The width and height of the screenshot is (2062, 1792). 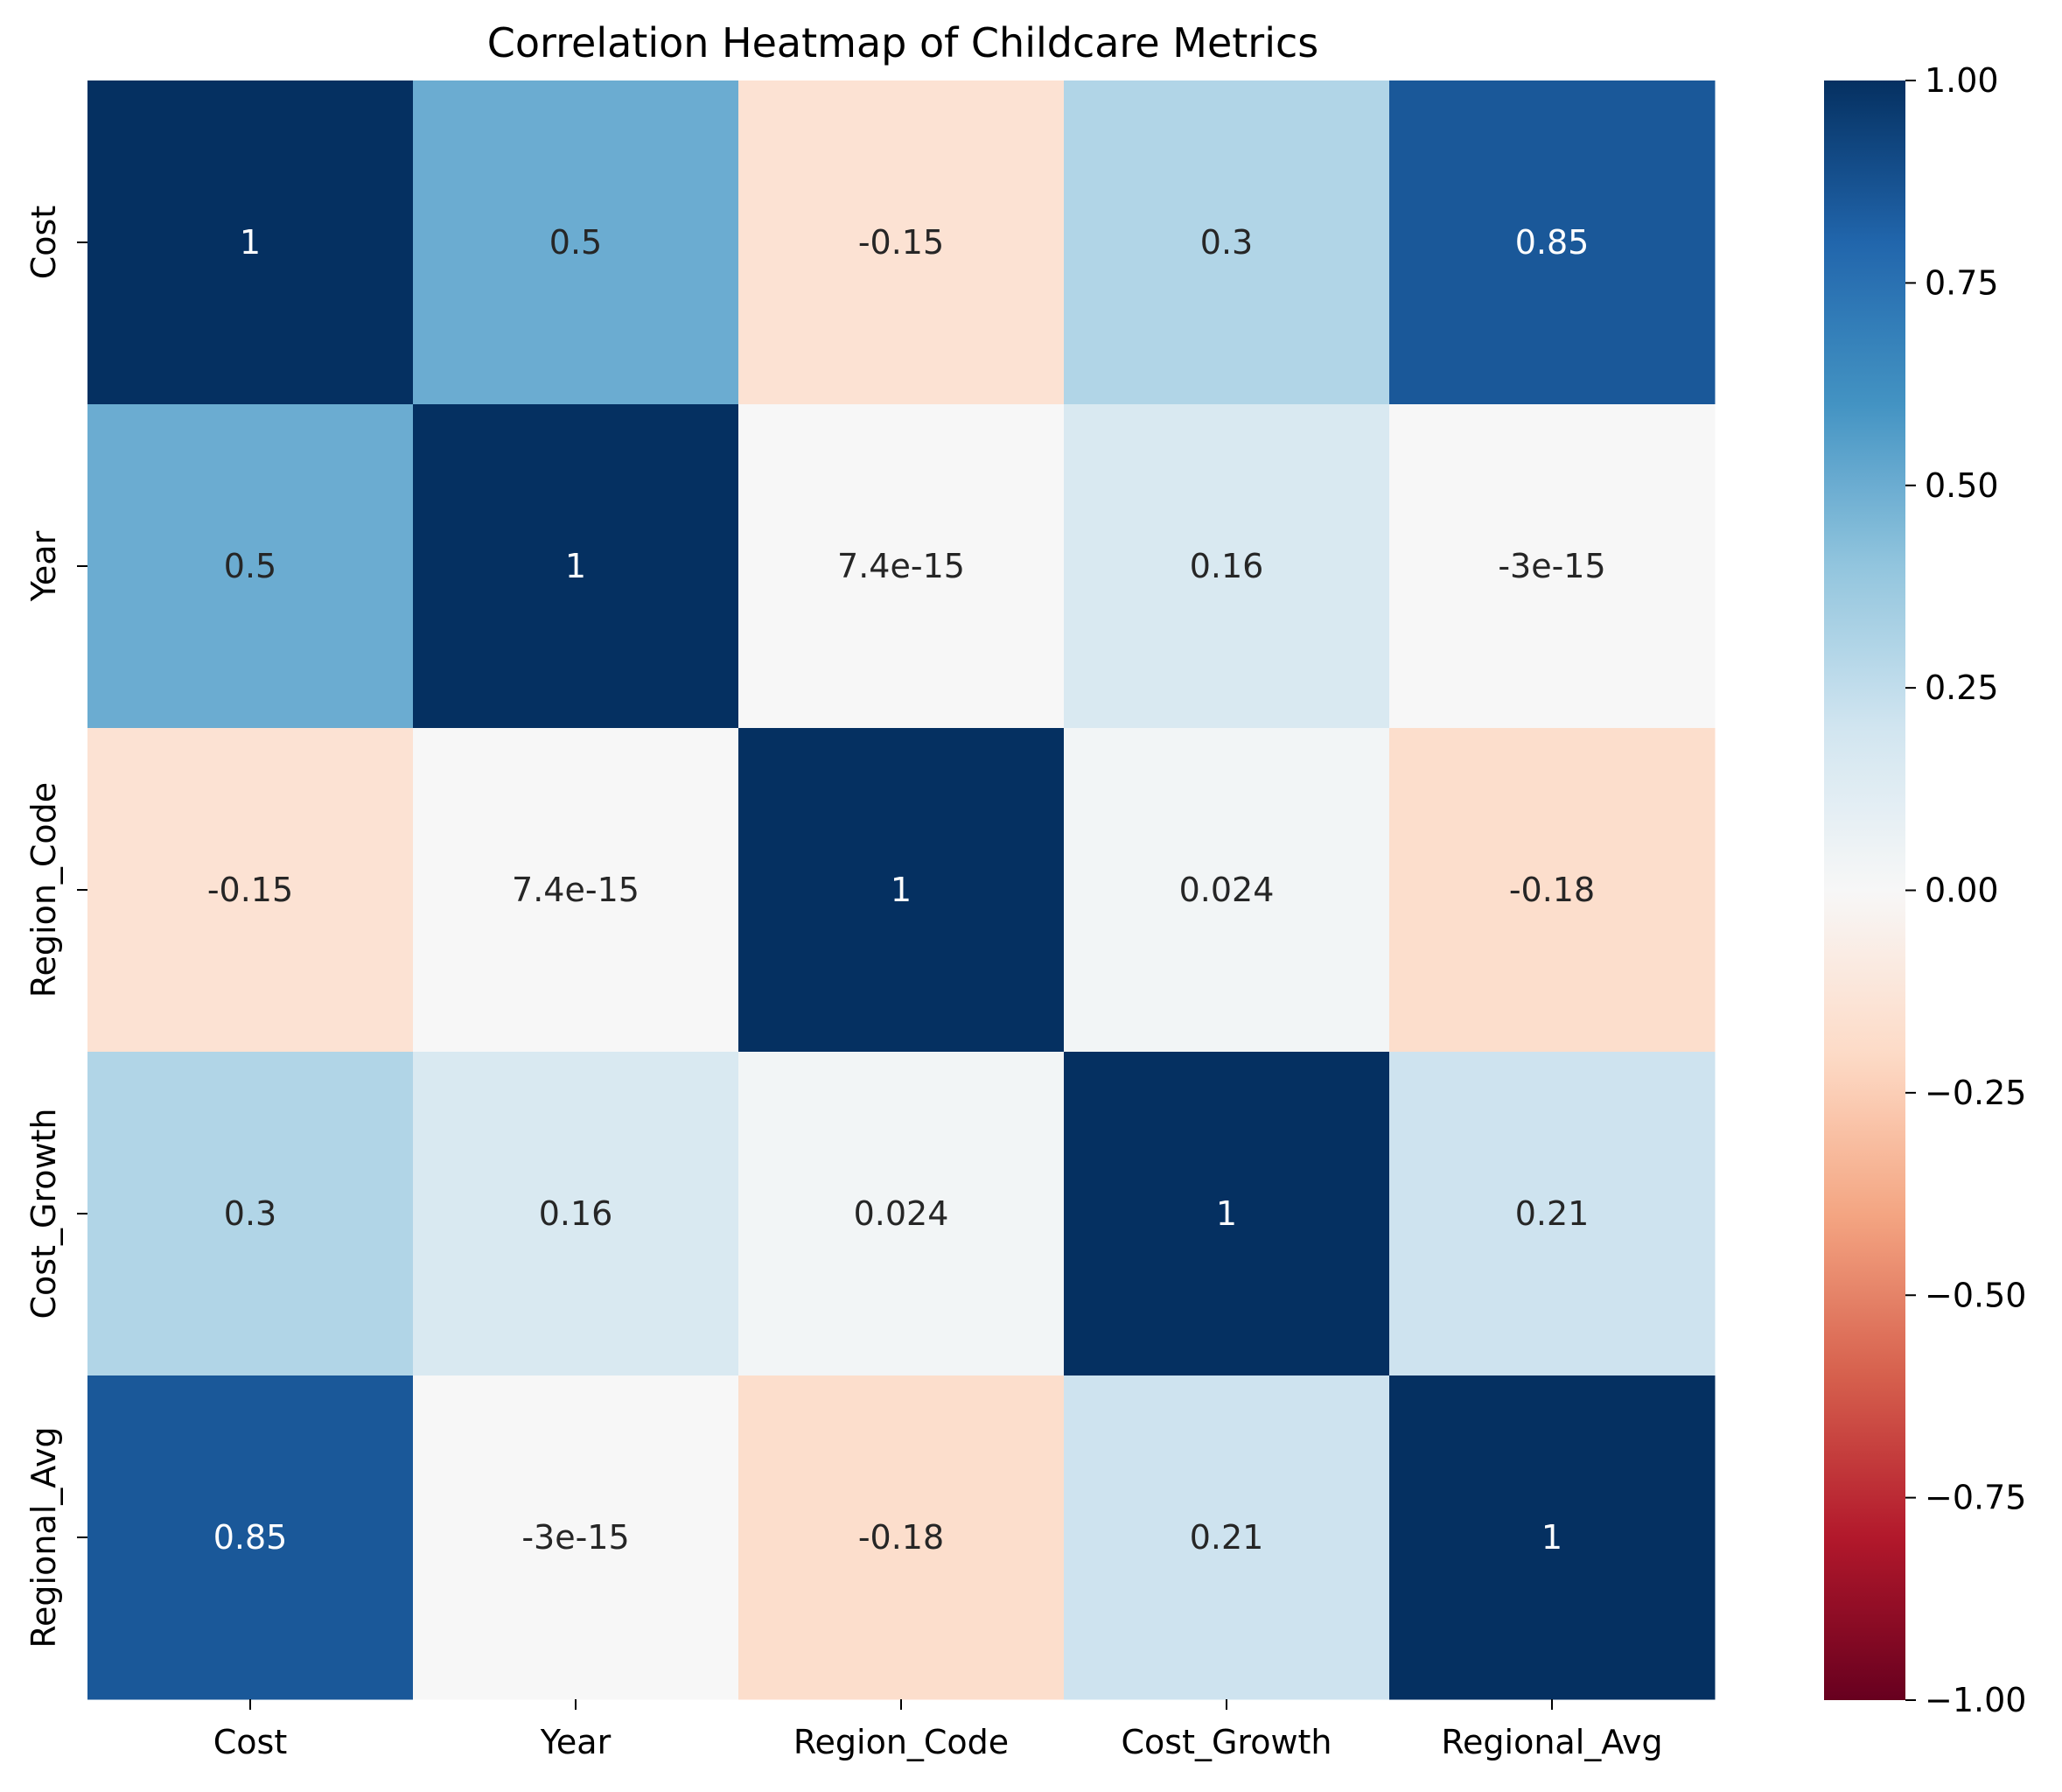 I want to click on y-tick-label: Year, so click(x=44, y=566).